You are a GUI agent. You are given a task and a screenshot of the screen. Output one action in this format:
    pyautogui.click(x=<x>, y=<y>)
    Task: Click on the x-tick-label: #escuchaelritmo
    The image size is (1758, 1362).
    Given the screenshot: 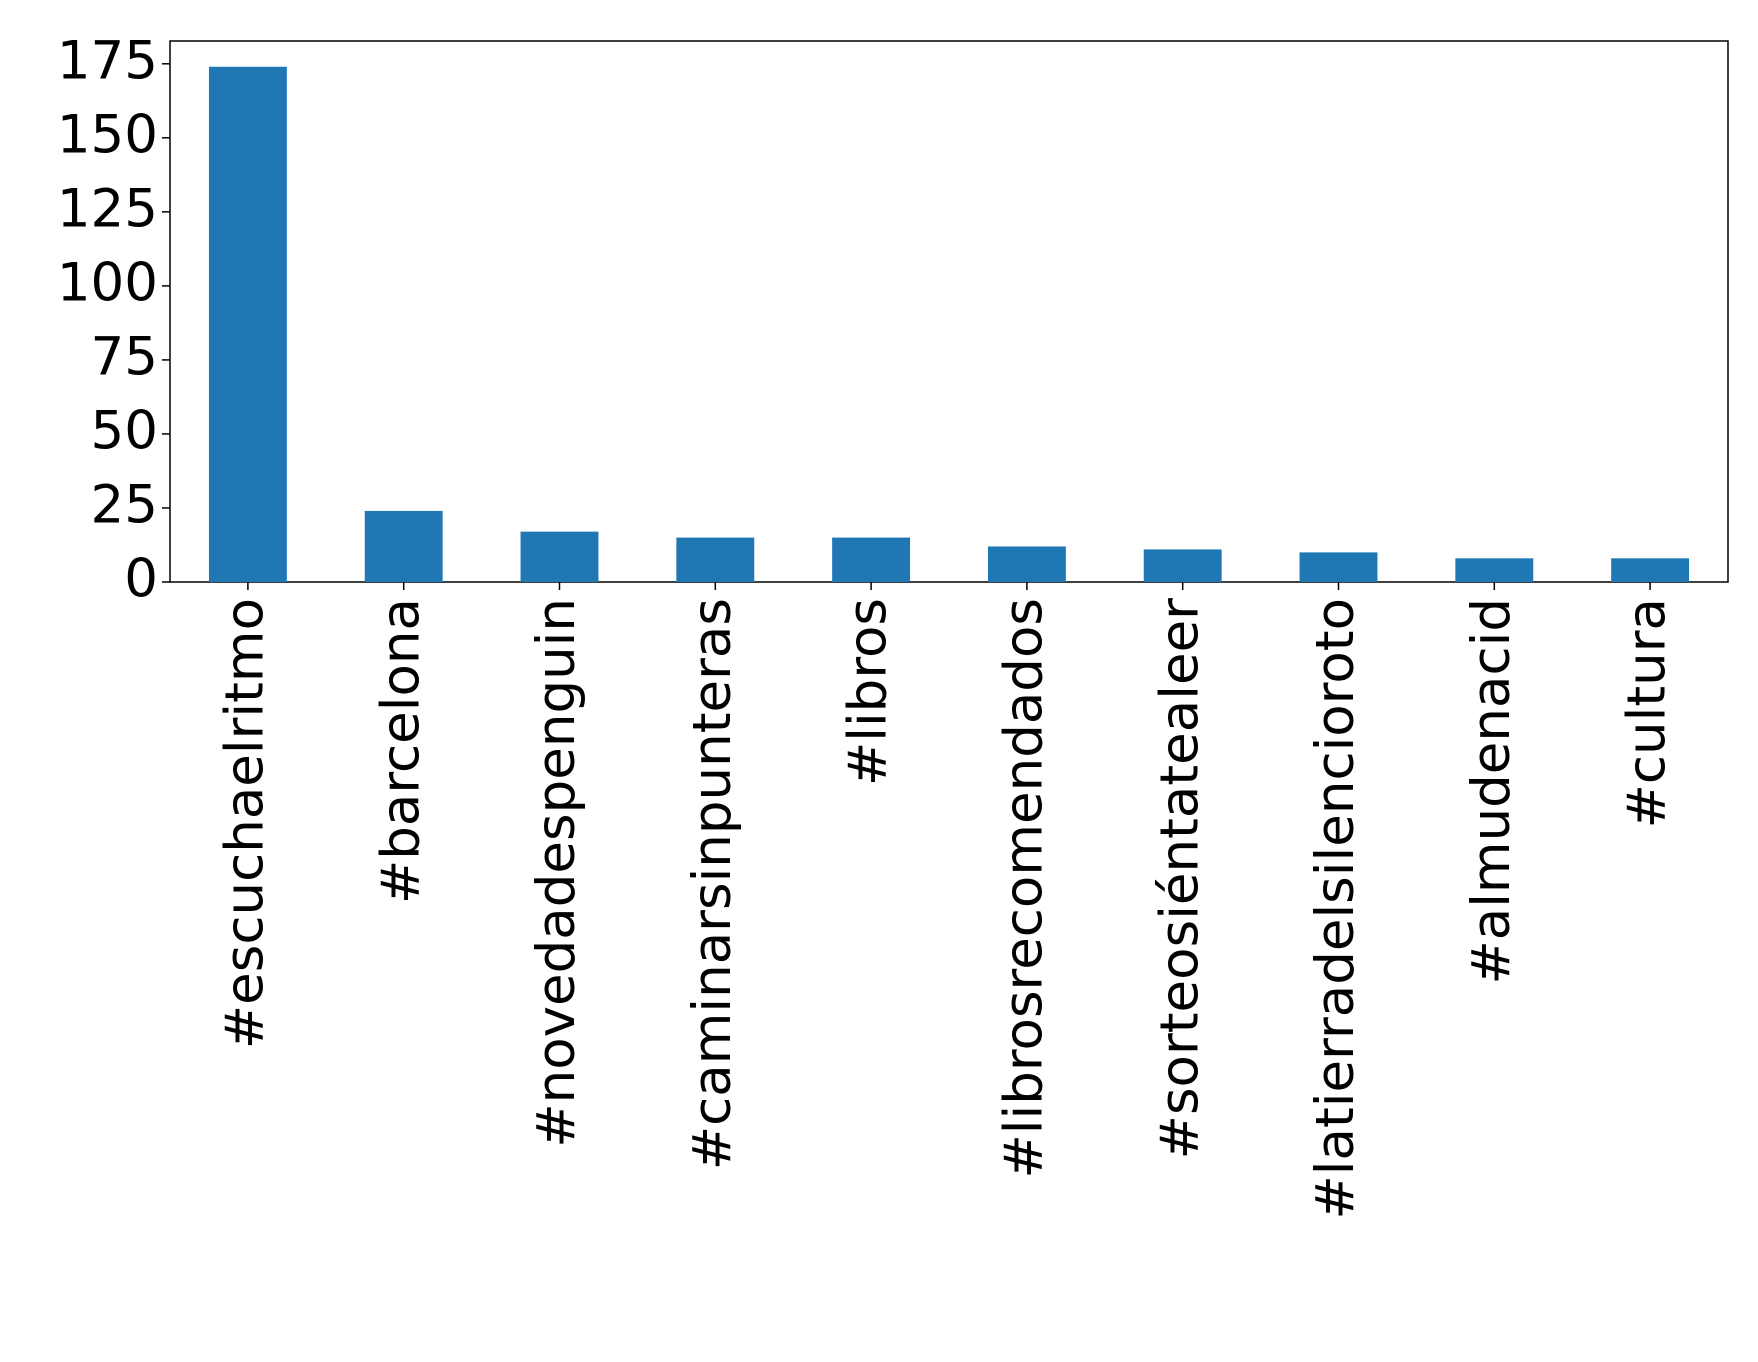 What is the action you would take?
    pyautogui.click(x=245, y=823)
    